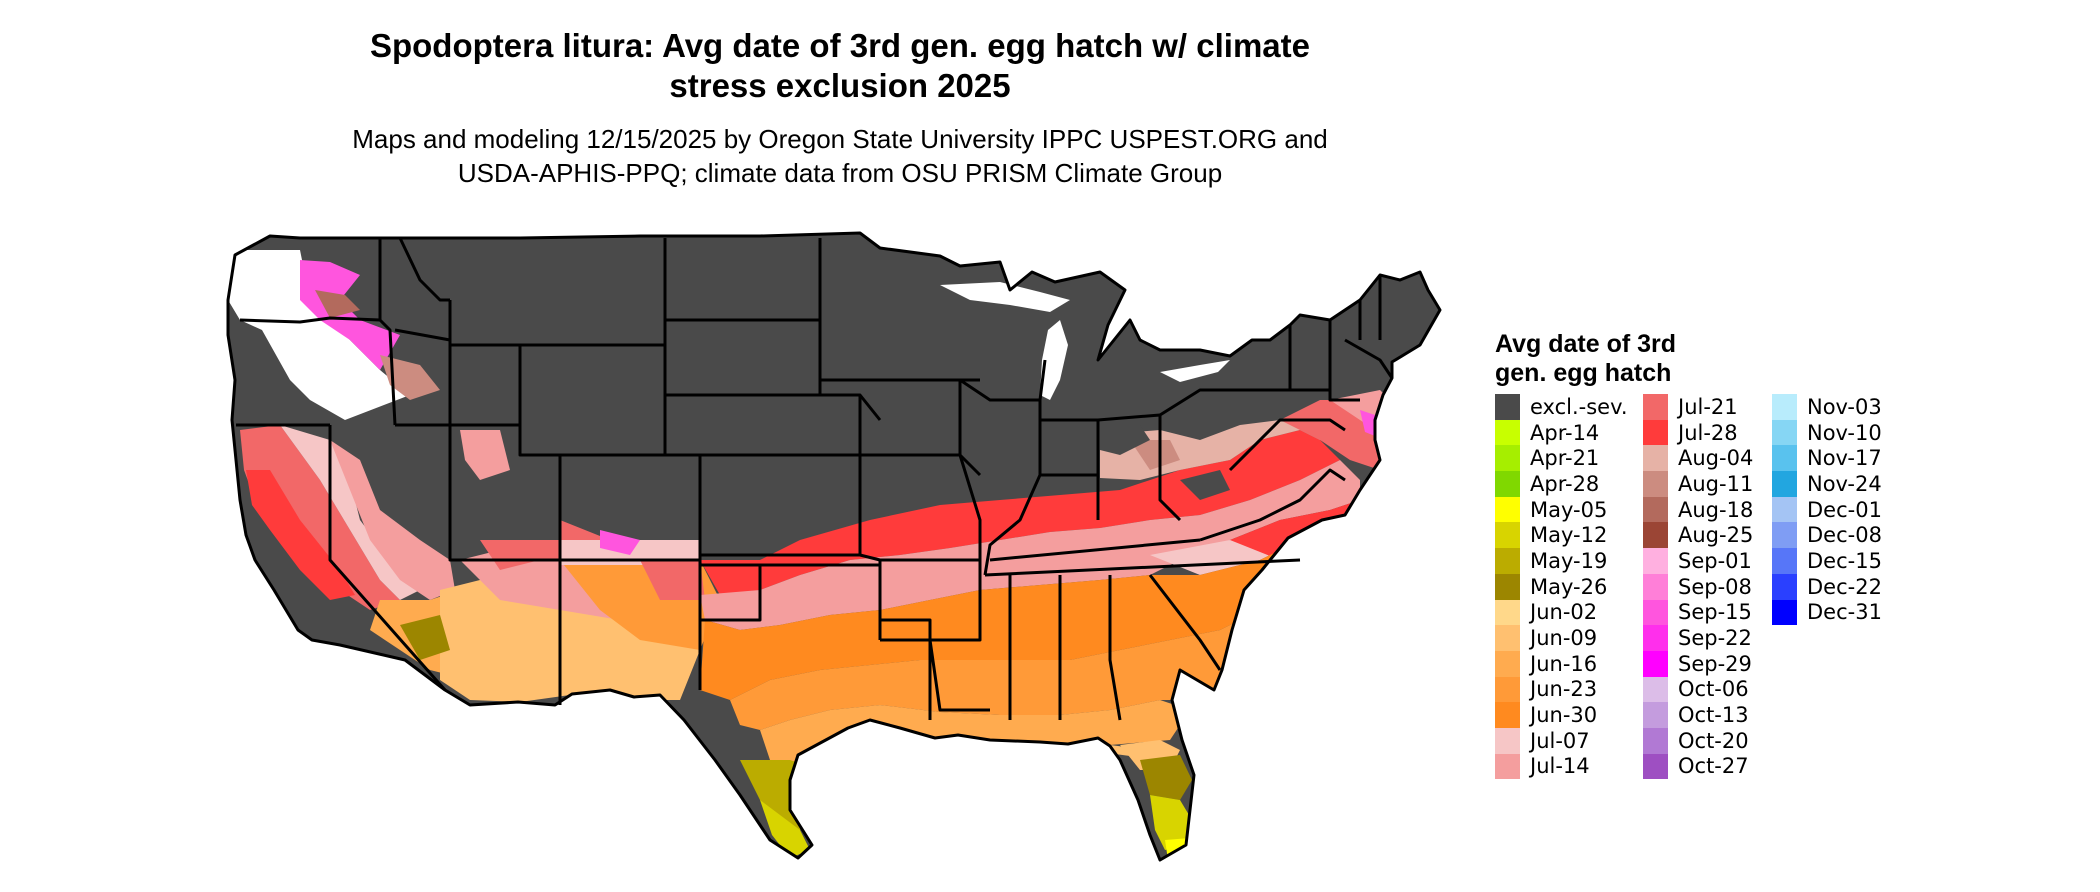  Describe the element at coordinates (975, 735) in the screenshot. I see `zone-gulf-orange-light` at that location.